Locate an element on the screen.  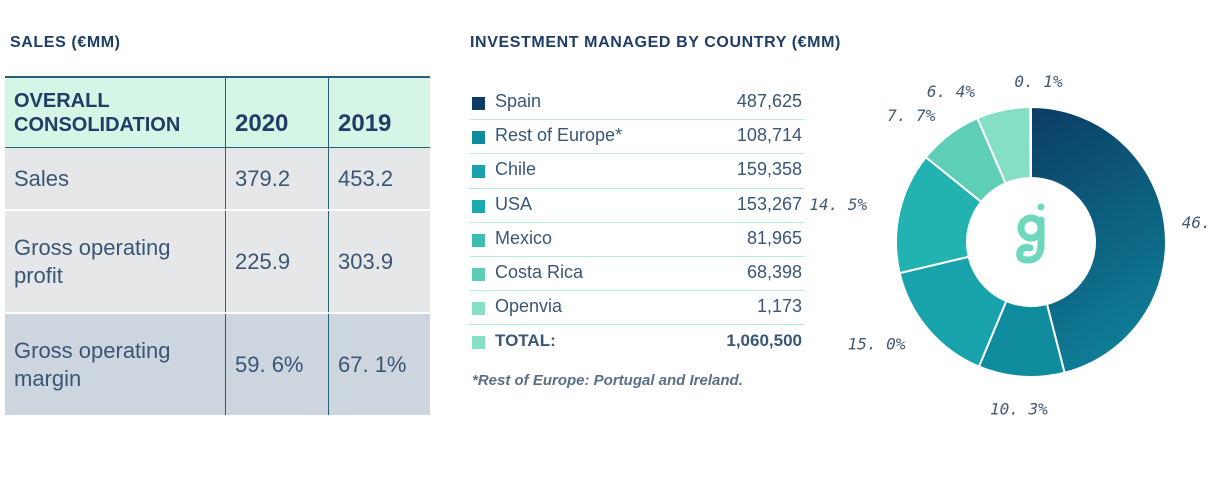
legend-country: Chile is located at coordinates (516, 169).